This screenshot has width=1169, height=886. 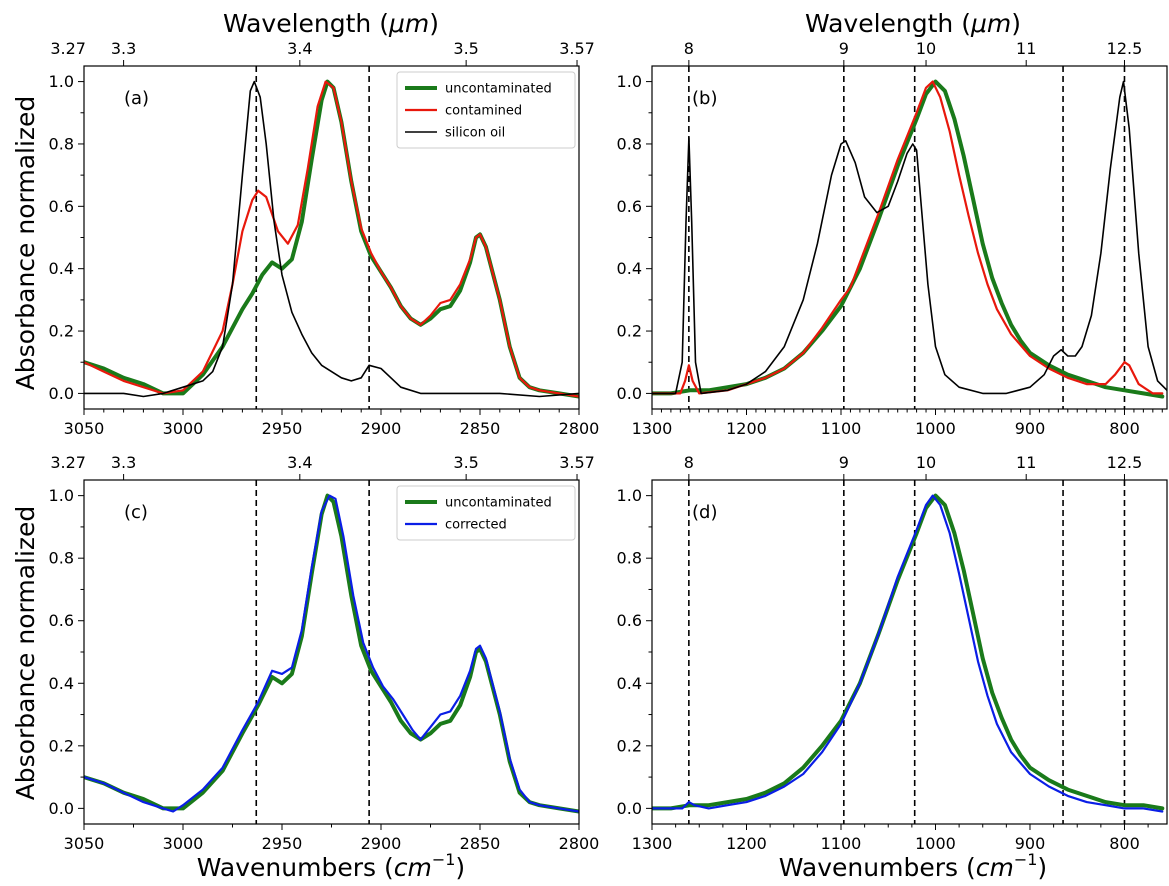 I want to click on top-x-axis-label-right: Wavelength (μm), so click(x=913, y=23).